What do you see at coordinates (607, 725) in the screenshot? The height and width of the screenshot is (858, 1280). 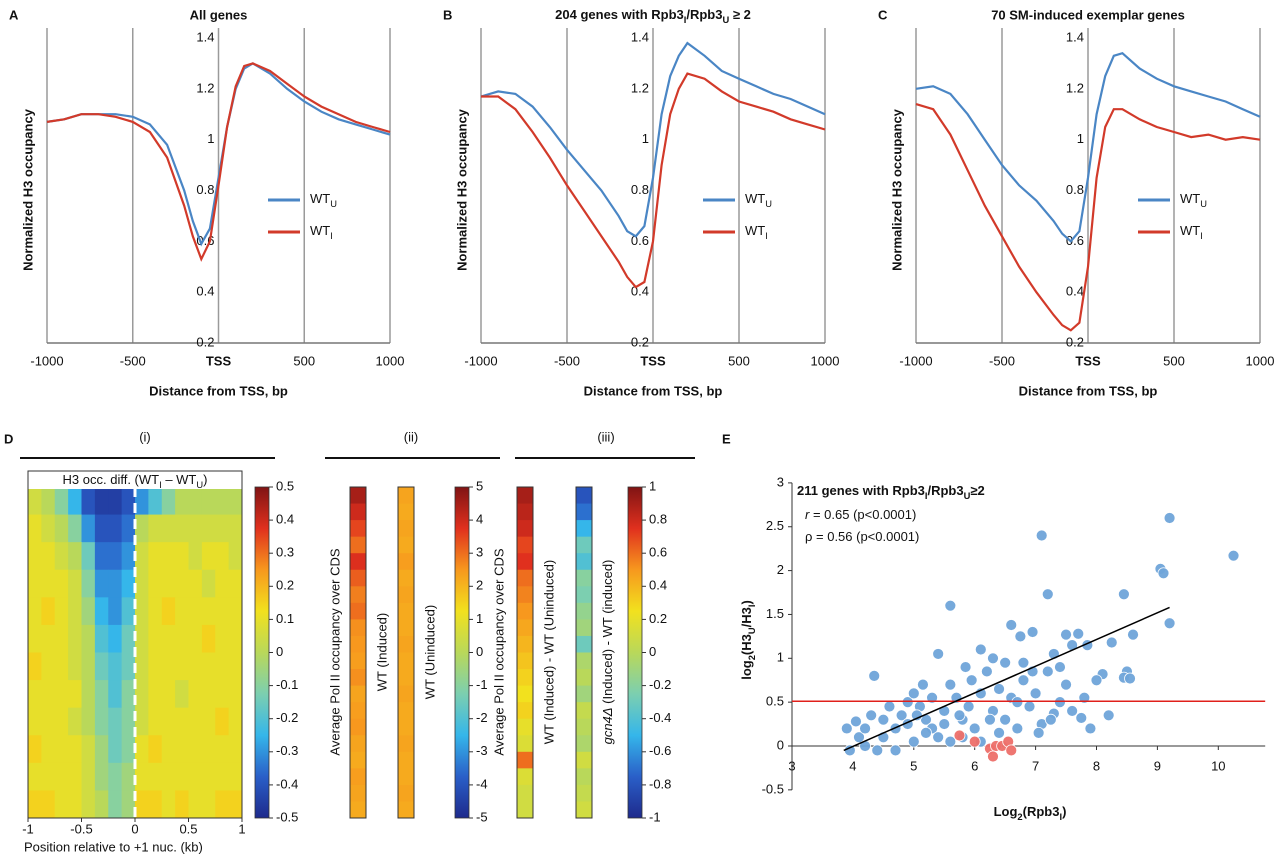 I see `text-part: gcn4Δ` at bounding box center [607, 725].